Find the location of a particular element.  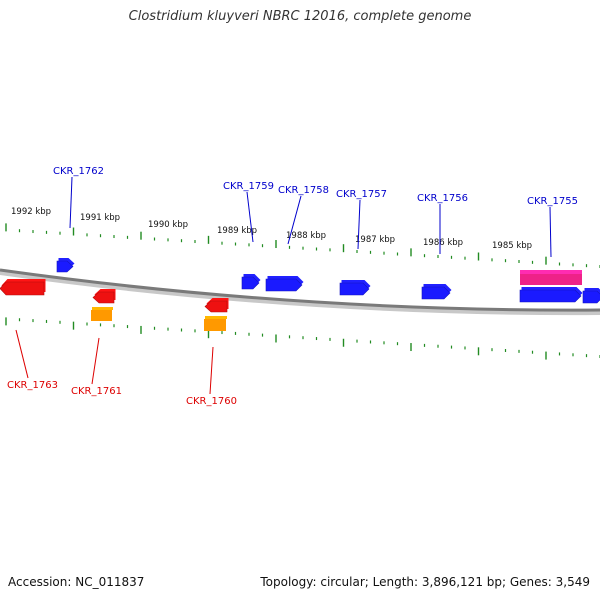

gene-label-CKR_1763: CKR_1763 is located at coordinates (32, 385).